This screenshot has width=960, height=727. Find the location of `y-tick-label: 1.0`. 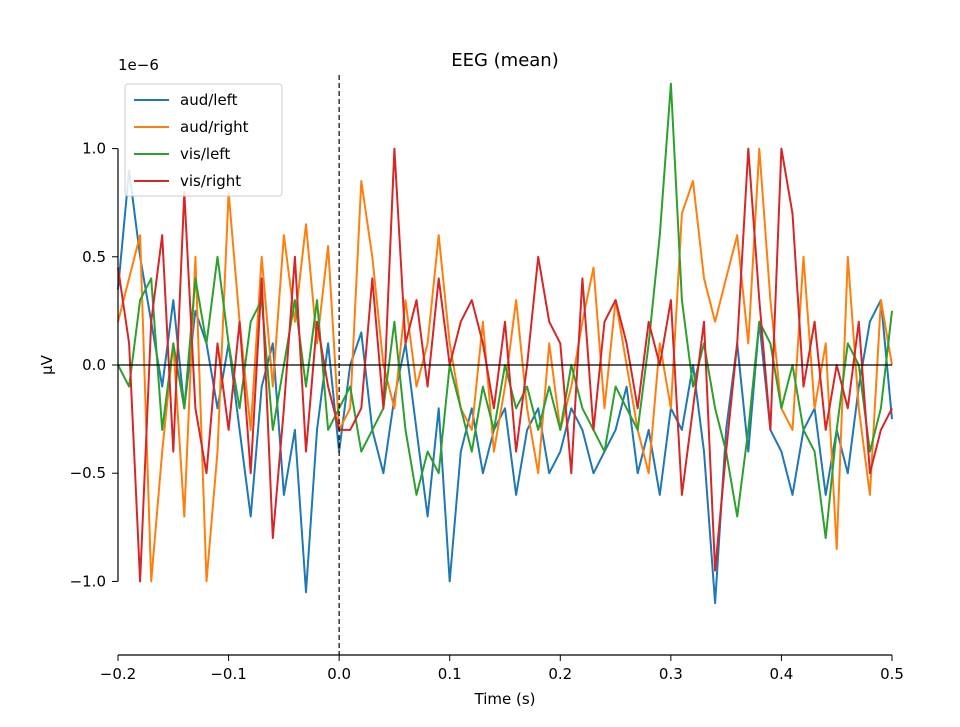

y-tick-label: 1.0 is located at coordinates (94, 149).